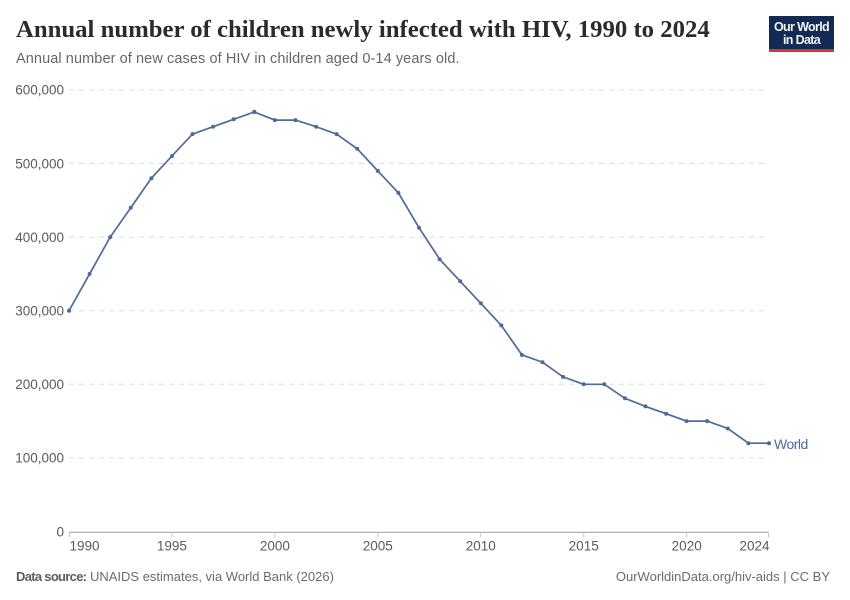 The image size is (850, 600). Describe the element at coordinates (172, 546) in the screenshot. I see `svg-text: 1995` at that location.